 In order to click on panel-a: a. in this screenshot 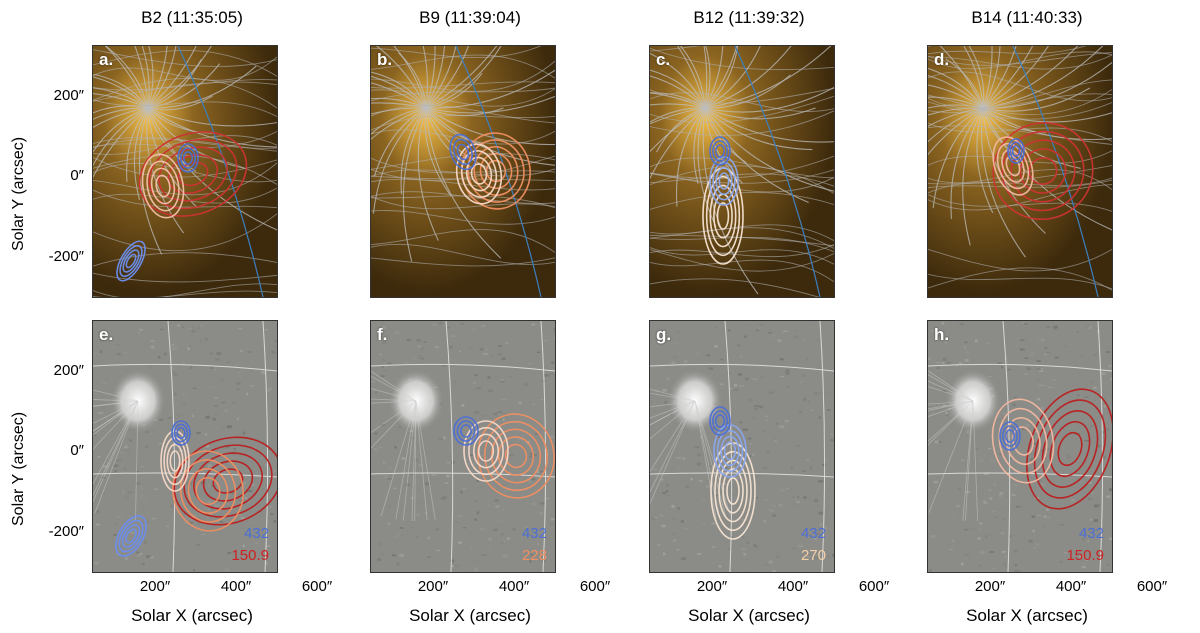, I will do `click(185, 171)`.